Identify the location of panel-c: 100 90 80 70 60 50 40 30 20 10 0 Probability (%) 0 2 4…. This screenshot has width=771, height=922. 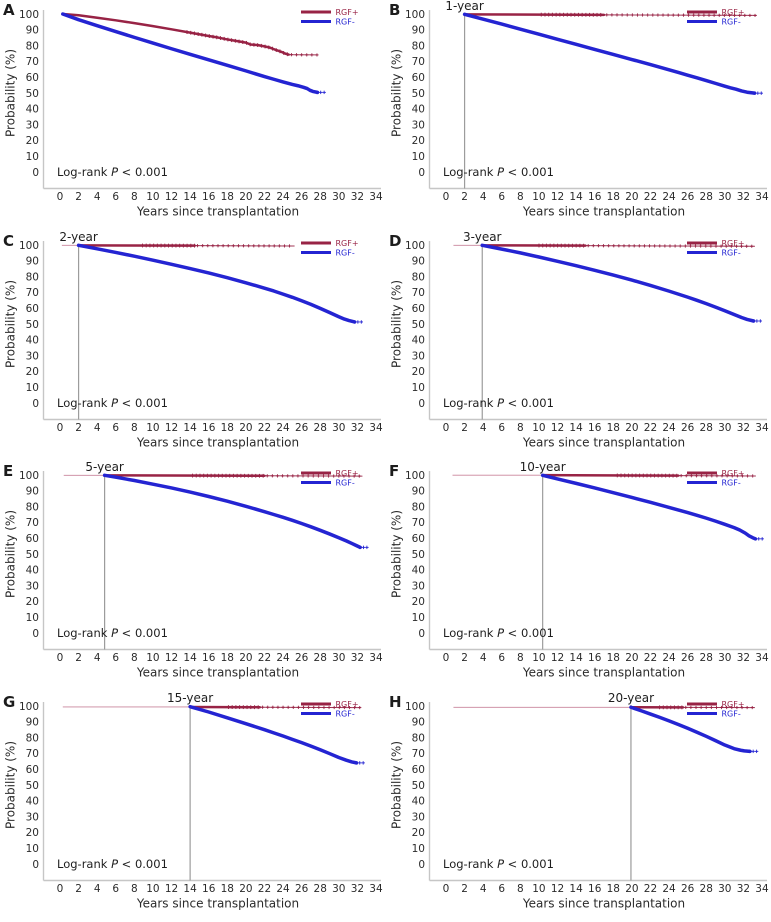
(193, 346).